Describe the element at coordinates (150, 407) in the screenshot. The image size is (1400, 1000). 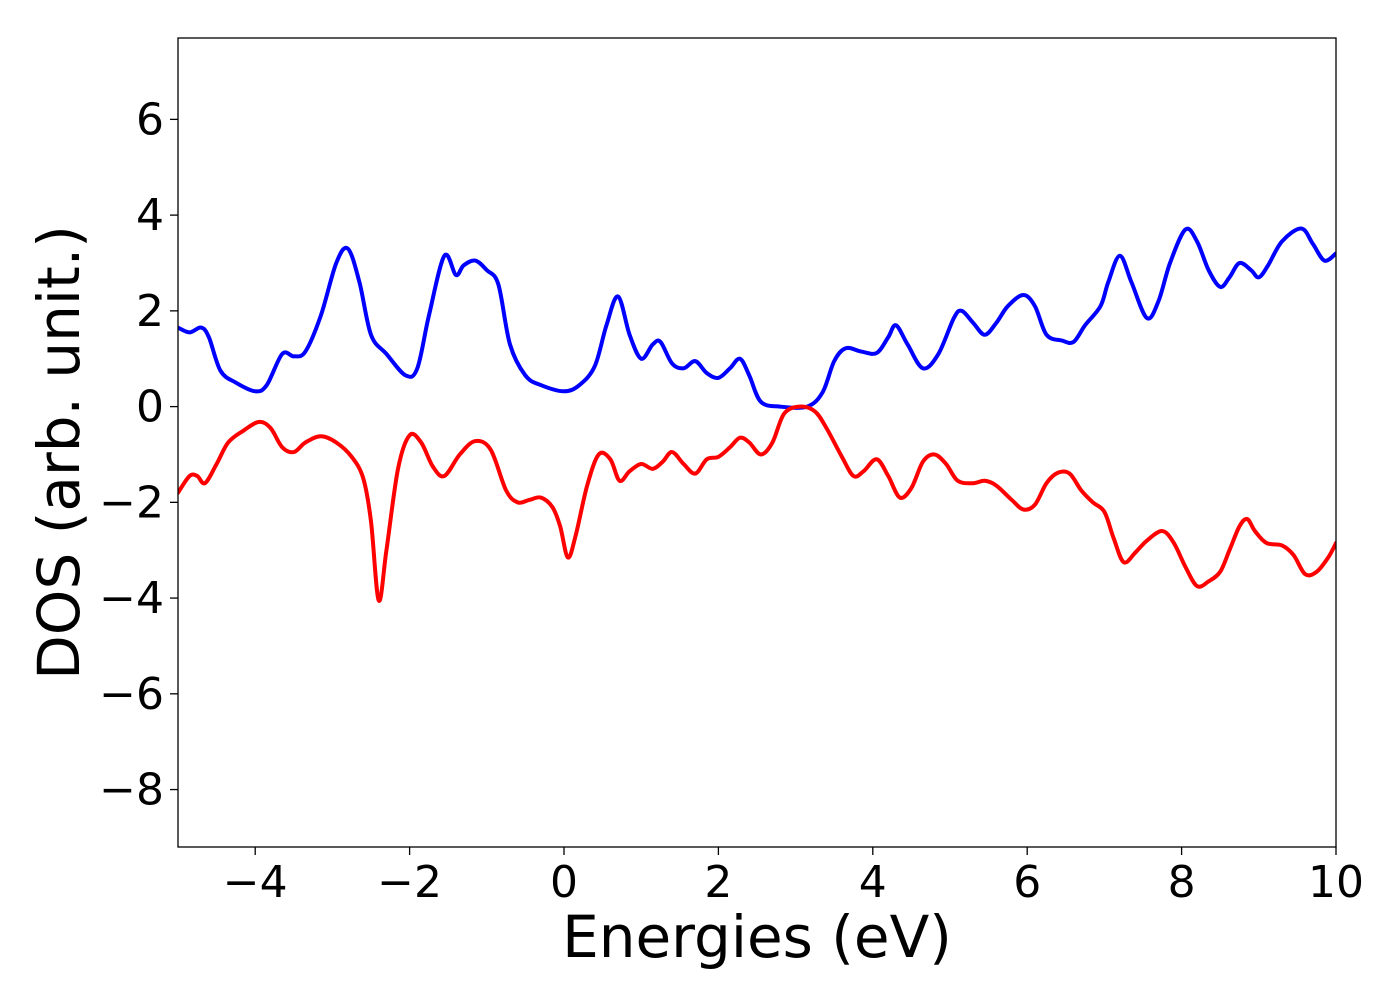
I see `y-tick-label: 0` at that location.